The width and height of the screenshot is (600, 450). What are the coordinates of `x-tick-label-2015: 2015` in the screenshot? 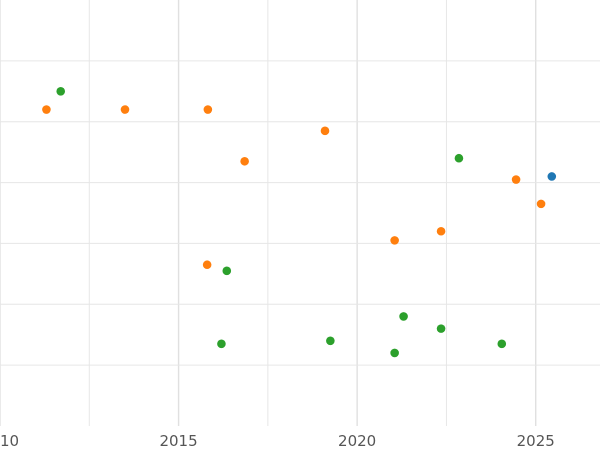 It's located at (178, 441).